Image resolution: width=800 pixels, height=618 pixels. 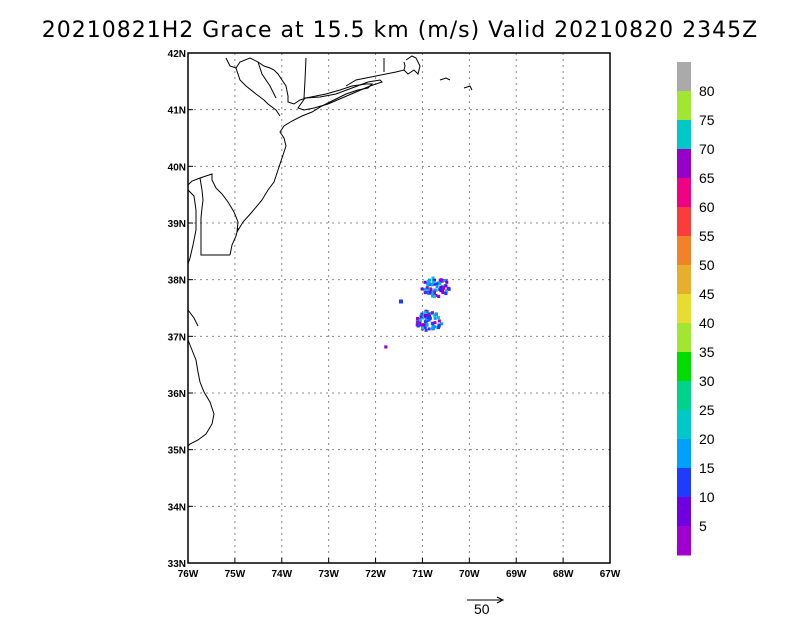 What do you see at coordinates (399, 569) in the screenshot?
I see `longitude-tick-labels: 76W 75W 74W 73W 72W 71W 70W 69W 68W 67W` at bounding box center [399, 569].